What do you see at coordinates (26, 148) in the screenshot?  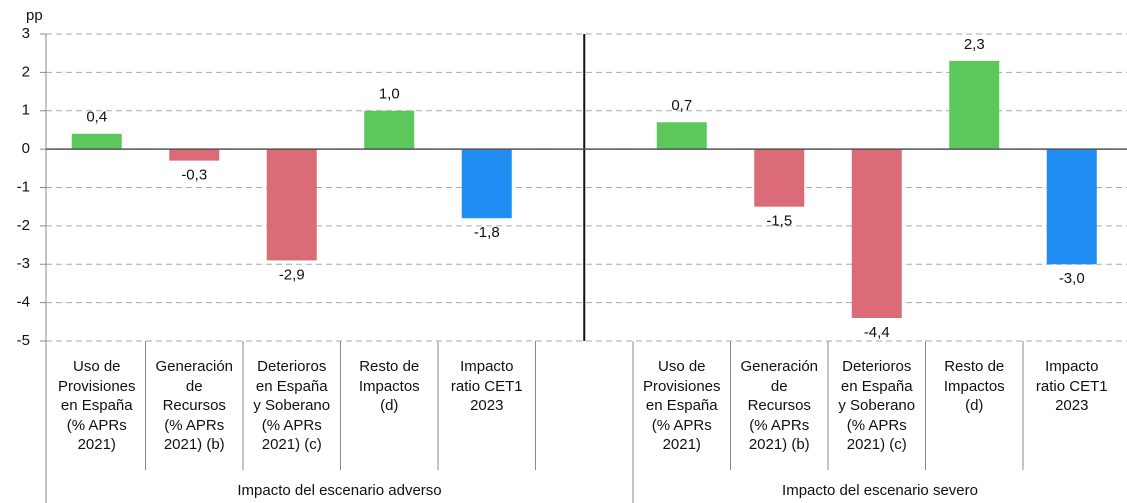 I see `y-tick-label: 0` at bounding box center [26, 148].